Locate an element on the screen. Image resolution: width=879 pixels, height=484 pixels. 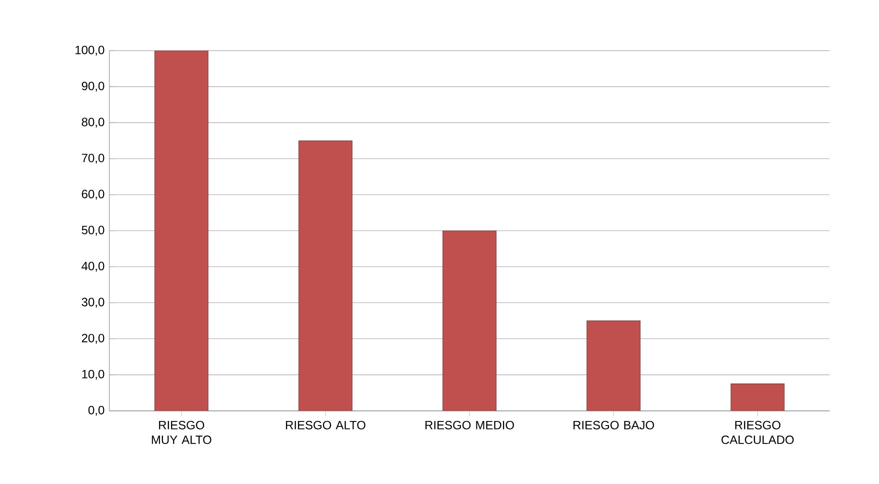
x-tick-label: RIESGO MEDIO is located at coordinates (469, 425).